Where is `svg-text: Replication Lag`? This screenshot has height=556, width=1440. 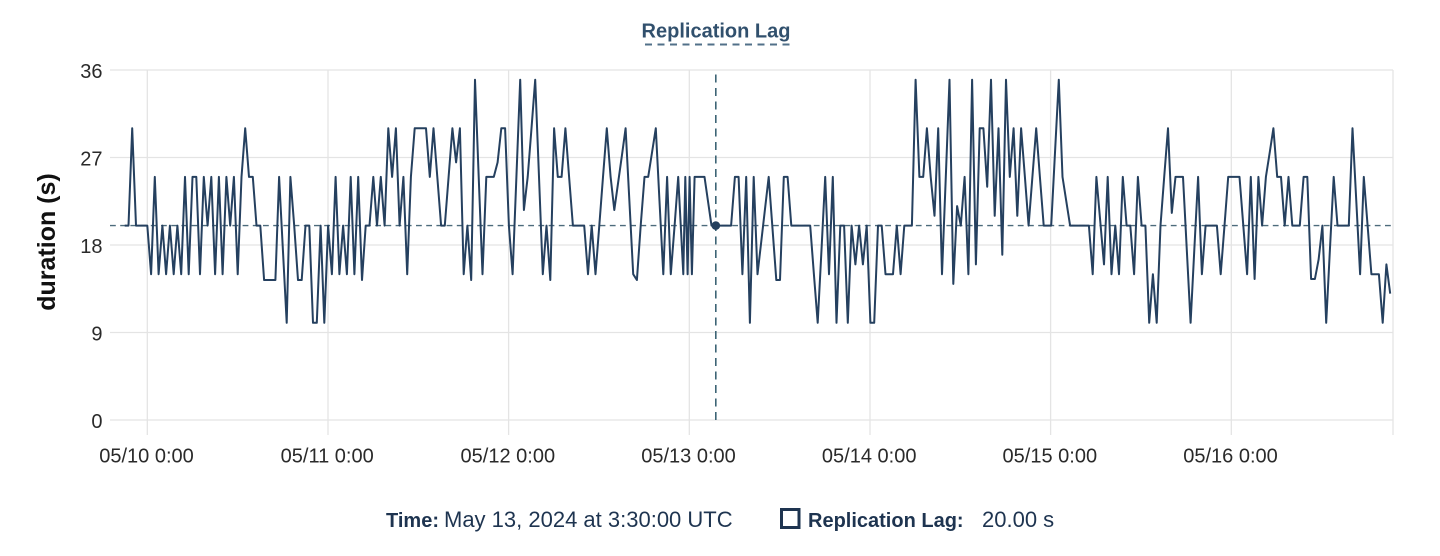 svg-text: Replication Lag is located at coordinates (716, 32).